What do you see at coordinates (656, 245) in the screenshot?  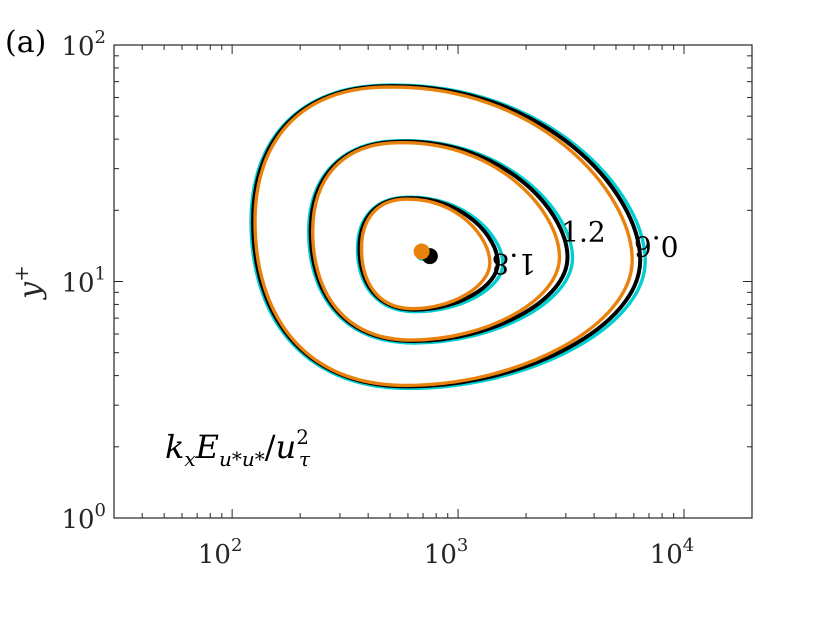 I see `contour-level-label: 0.6` at bounding box center [656, 245].